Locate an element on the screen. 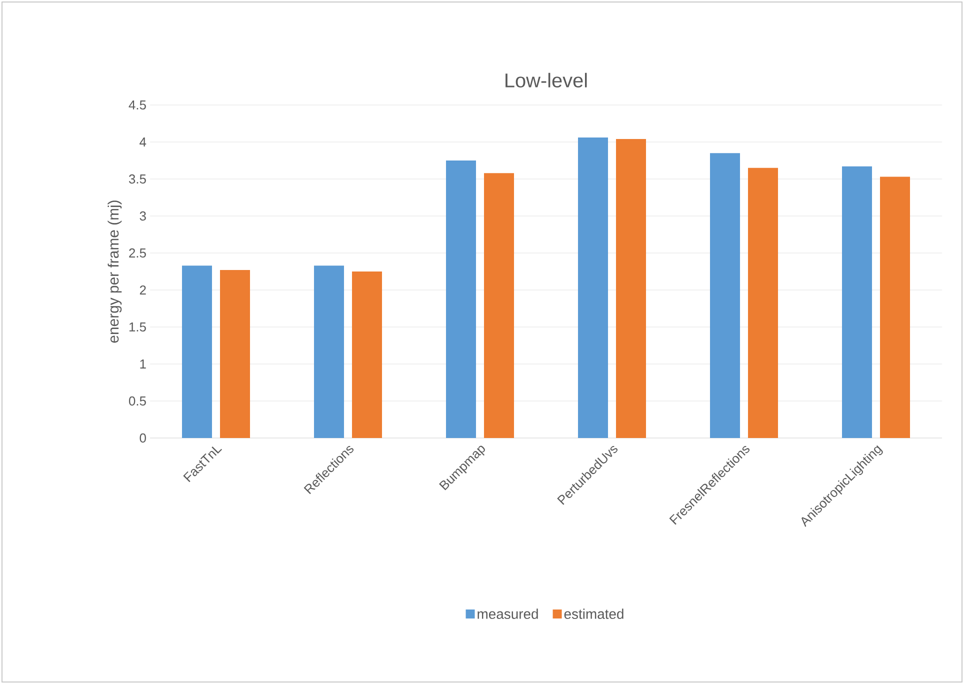 Image resolution: width=964 pixels, height=684 pixels. y-tick-label: 1.5 is located at coordinates (137, 327).